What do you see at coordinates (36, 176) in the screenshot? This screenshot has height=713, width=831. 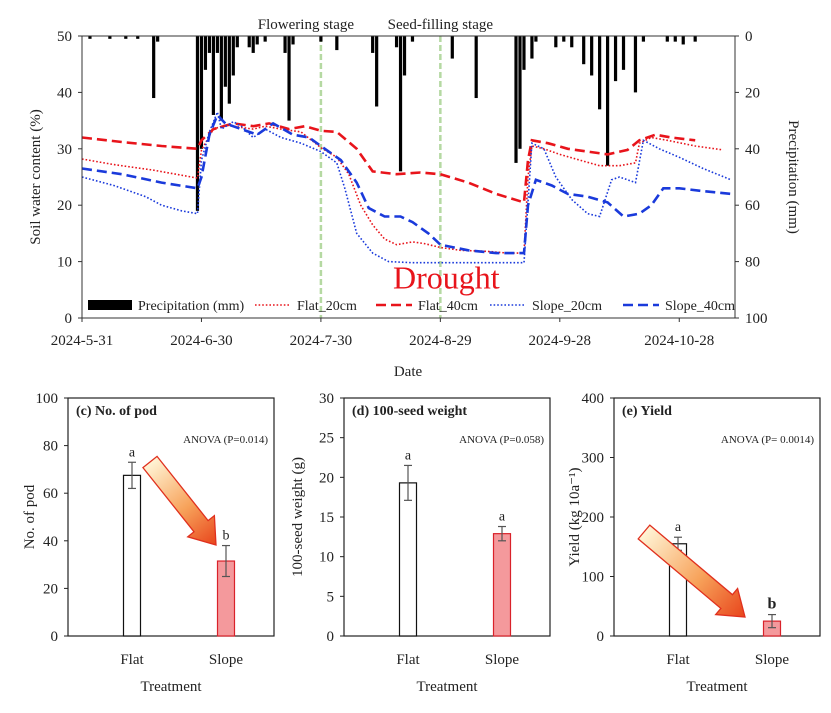 I see `y-axis-title: Soil water content (%)` at bounding box center [36, 176].